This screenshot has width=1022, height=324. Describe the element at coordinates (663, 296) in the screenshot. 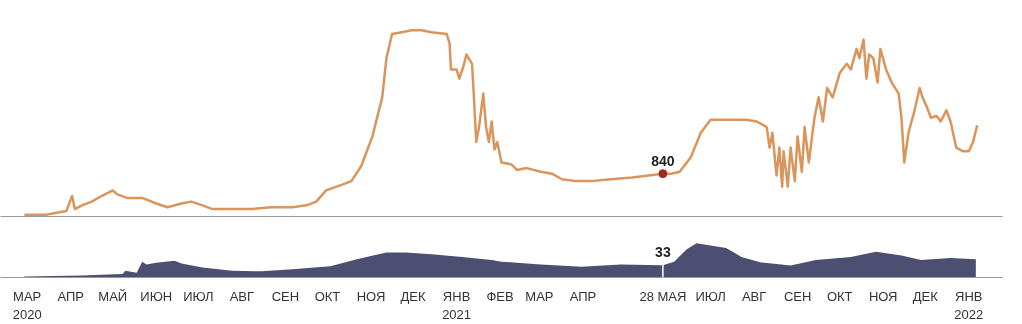

I see `x-tick-label: 28 МАЯ` at that location.